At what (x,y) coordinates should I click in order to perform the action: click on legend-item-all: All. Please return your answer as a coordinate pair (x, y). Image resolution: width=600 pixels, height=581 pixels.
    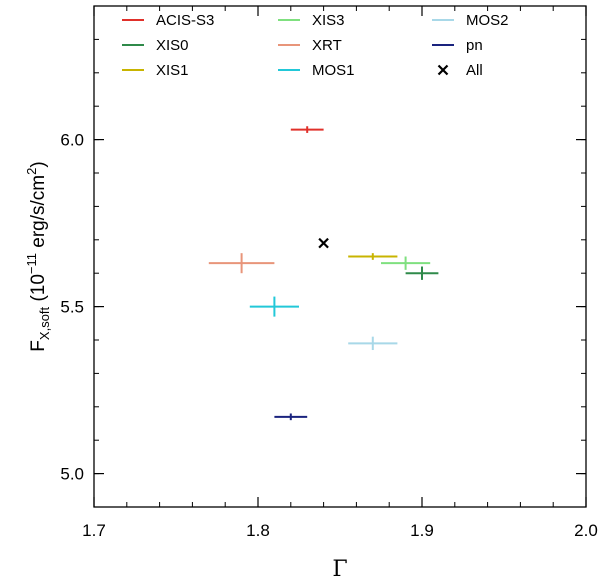
    Looking at the image, I should click on (460, 70).